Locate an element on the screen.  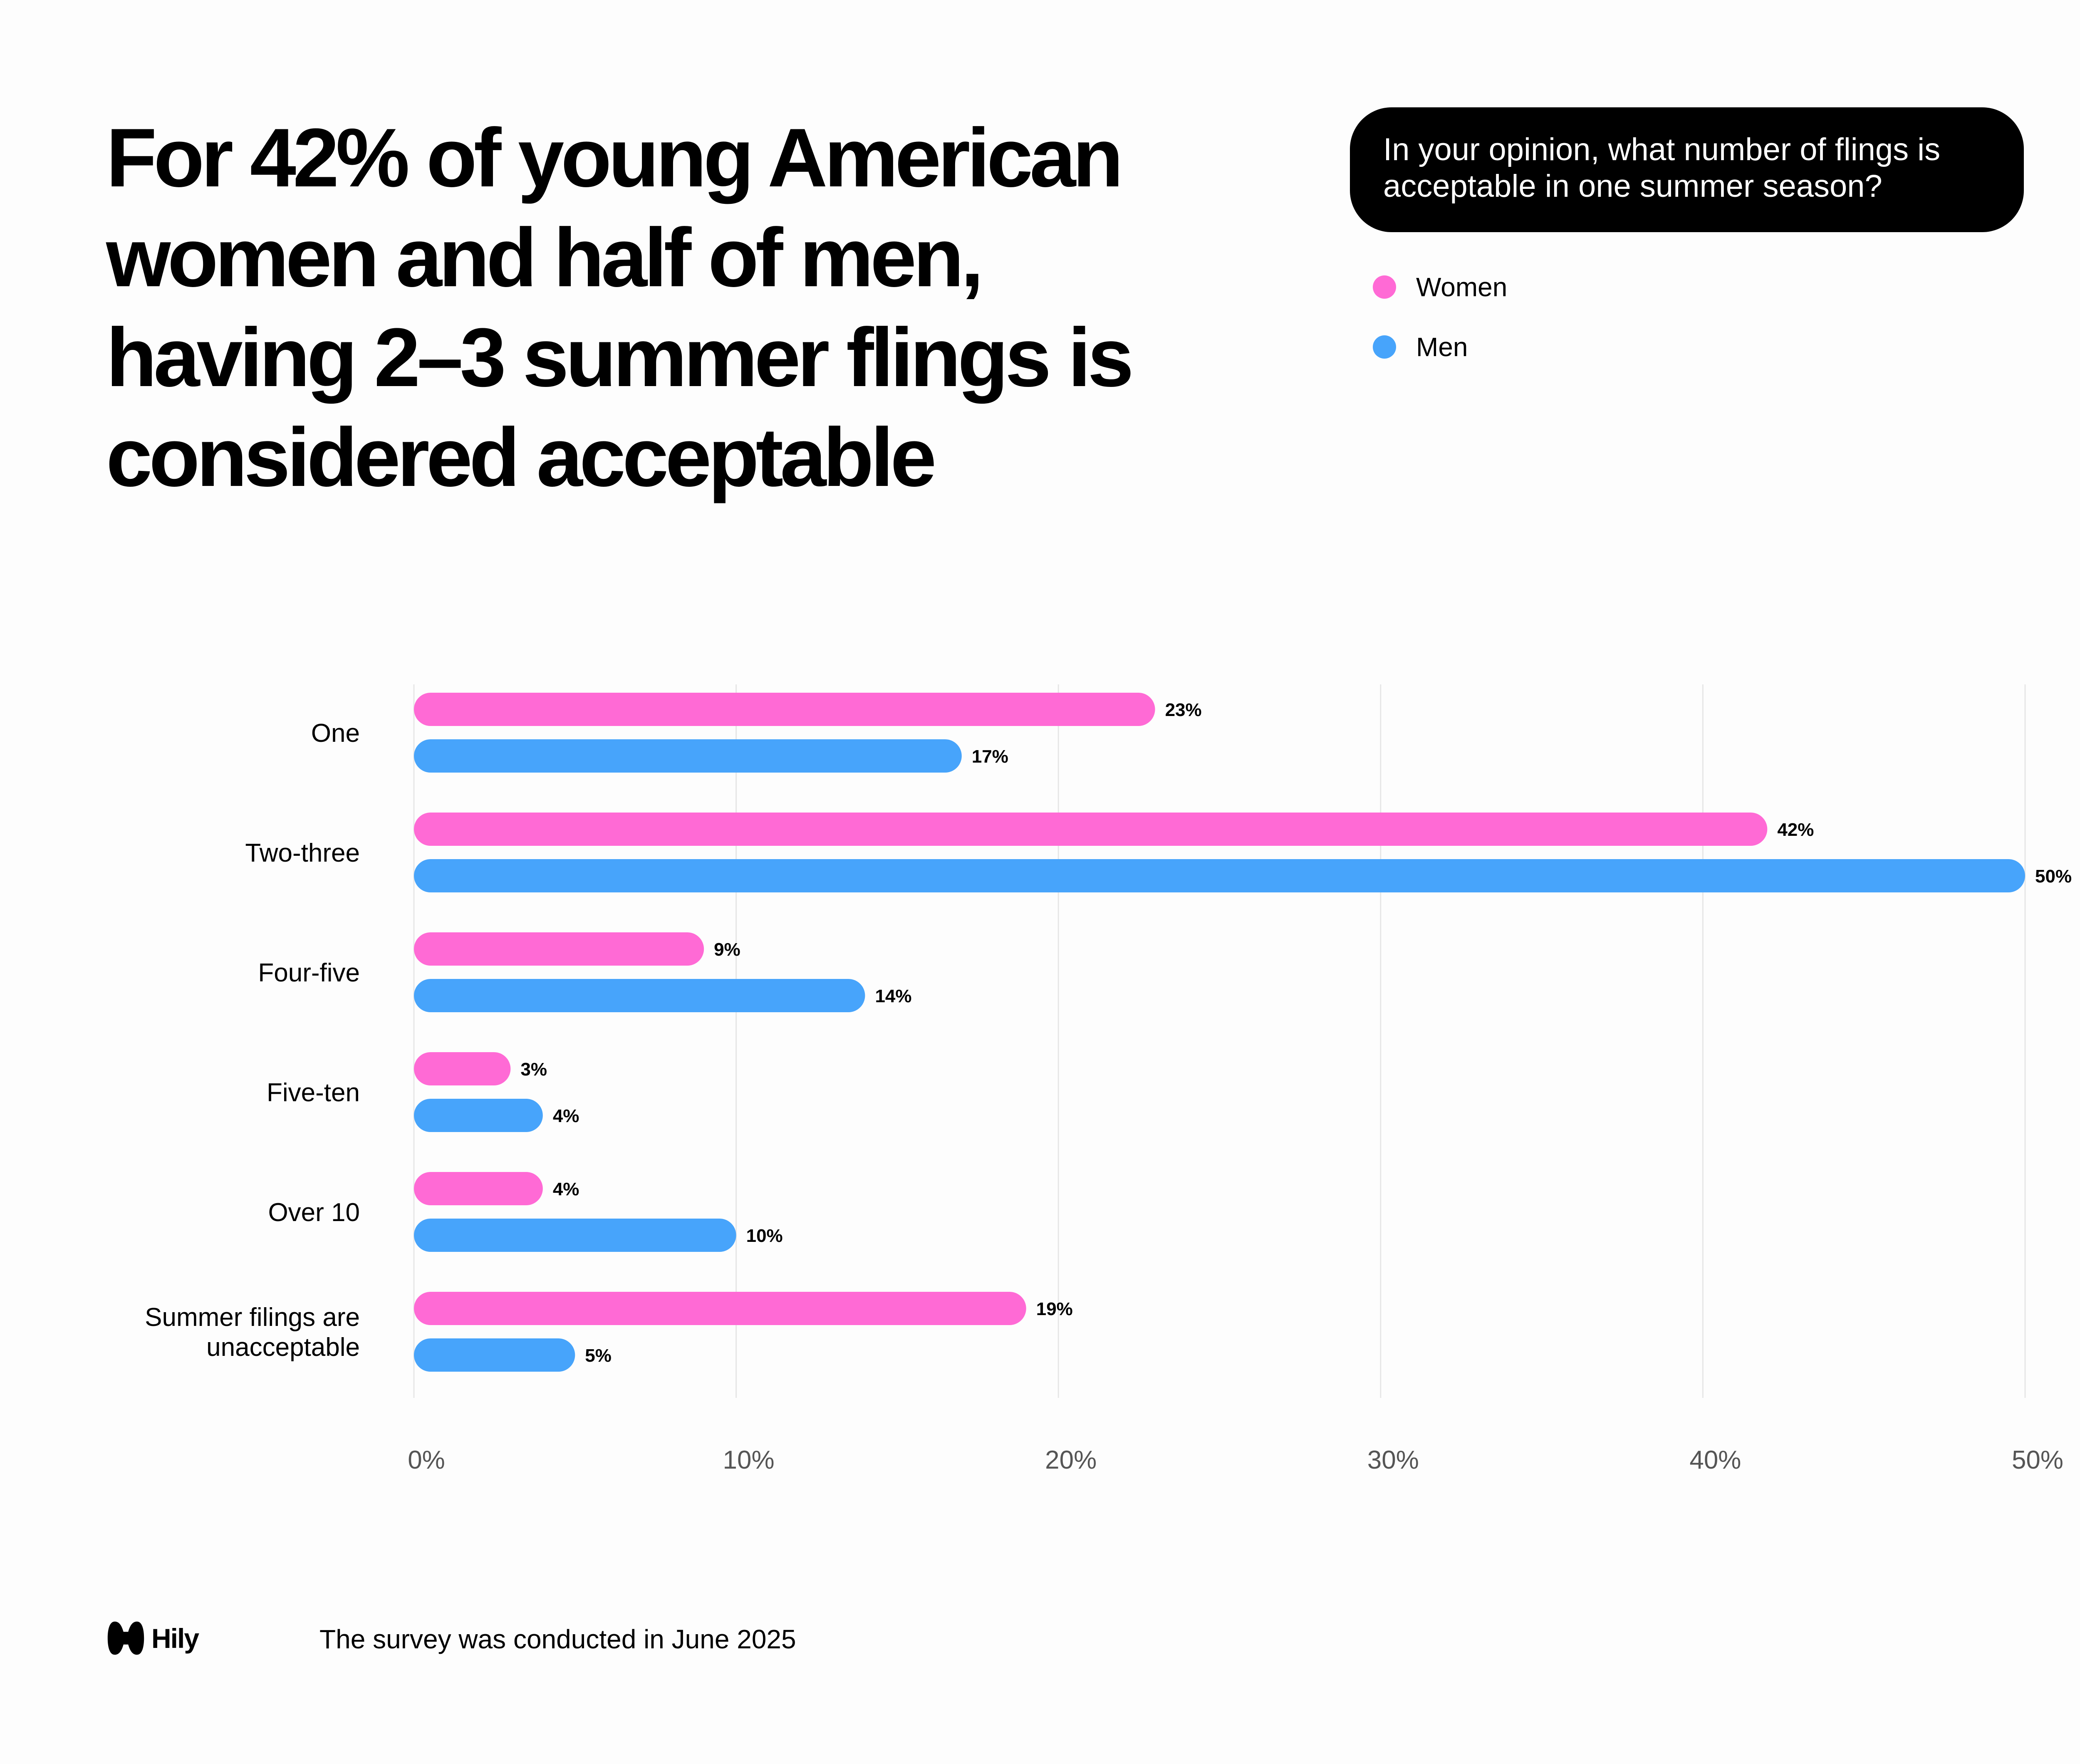
category-label-line: One is located at coordinates (335, 734).